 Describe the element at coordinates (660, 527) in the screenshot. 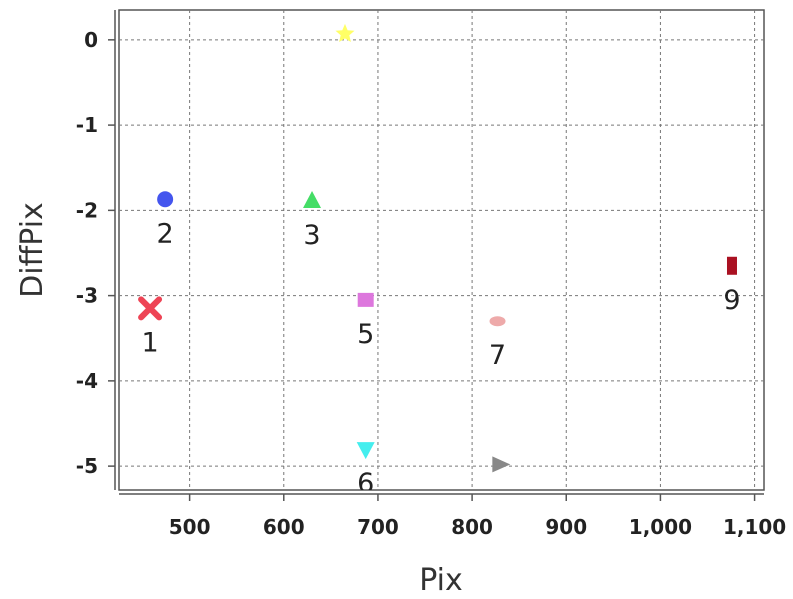

I see `x-tick-label: 1,000` at that location.